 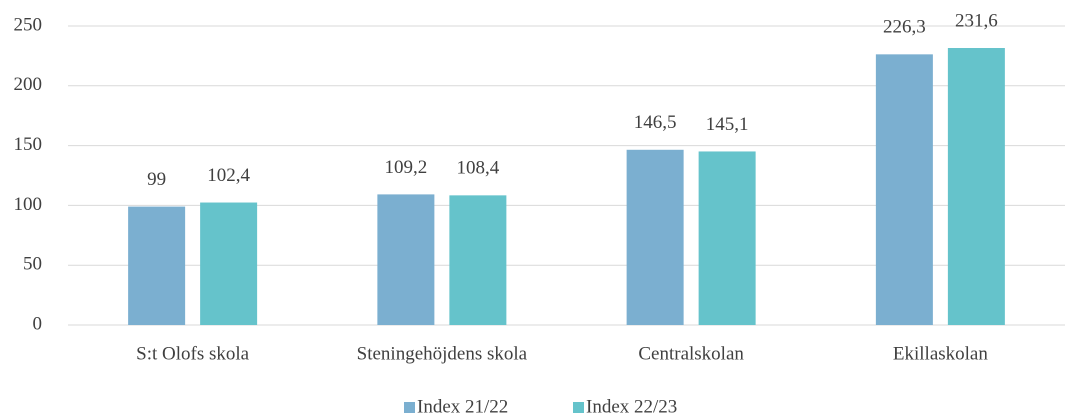 I want to click on value-label: 99, so click(x=156, y=179).